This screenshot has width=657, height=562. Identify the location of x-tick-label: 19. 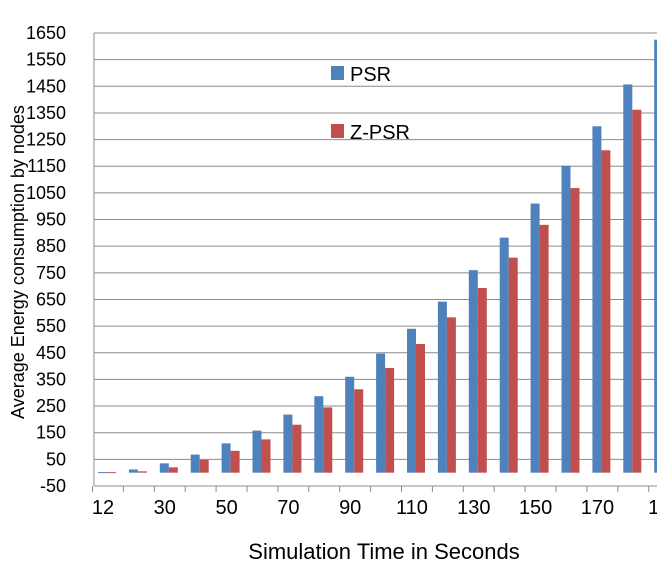
(652, 508).